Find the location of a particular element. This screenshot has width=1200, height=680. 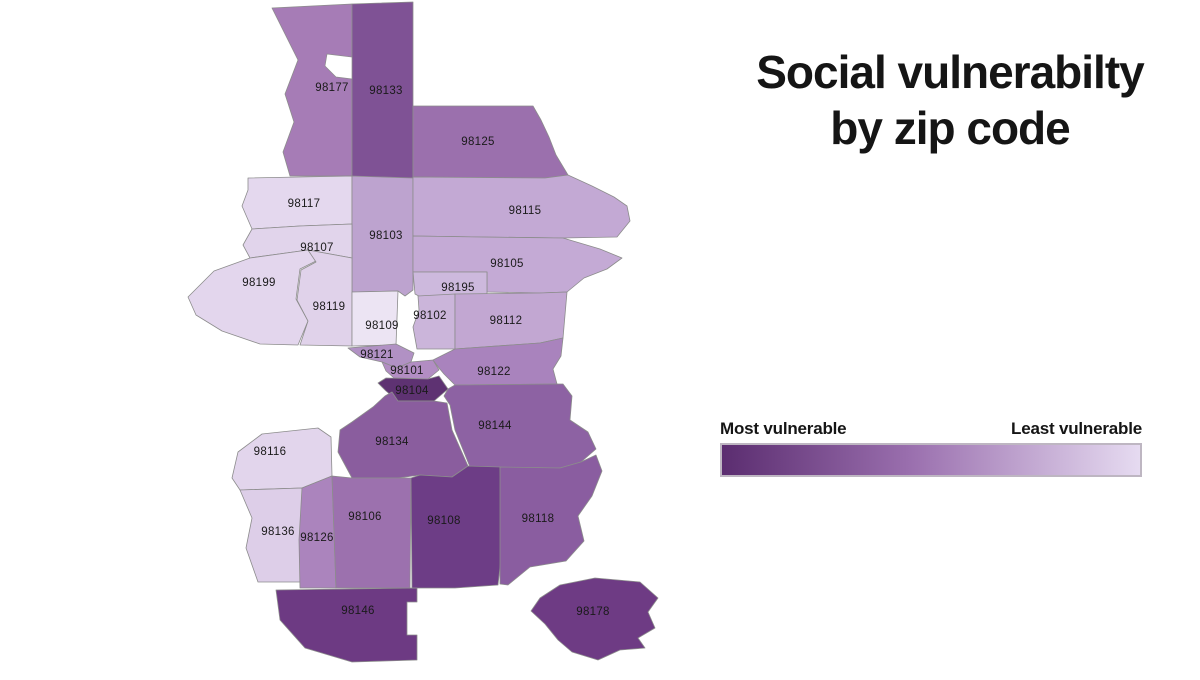

zip-label-98119: 98119 is located at coordinates (329, 307).